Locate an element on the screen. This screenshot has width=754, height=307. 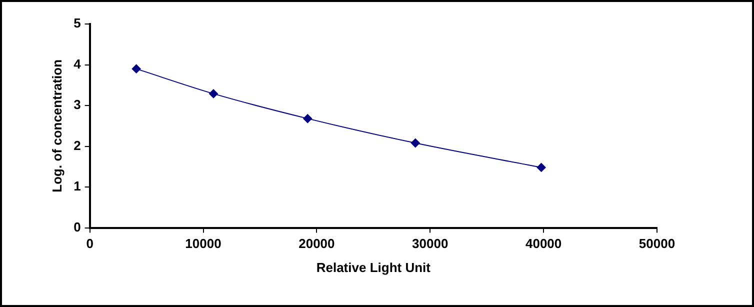
y-tick-label: 2 is located at coordinates (77, 145).